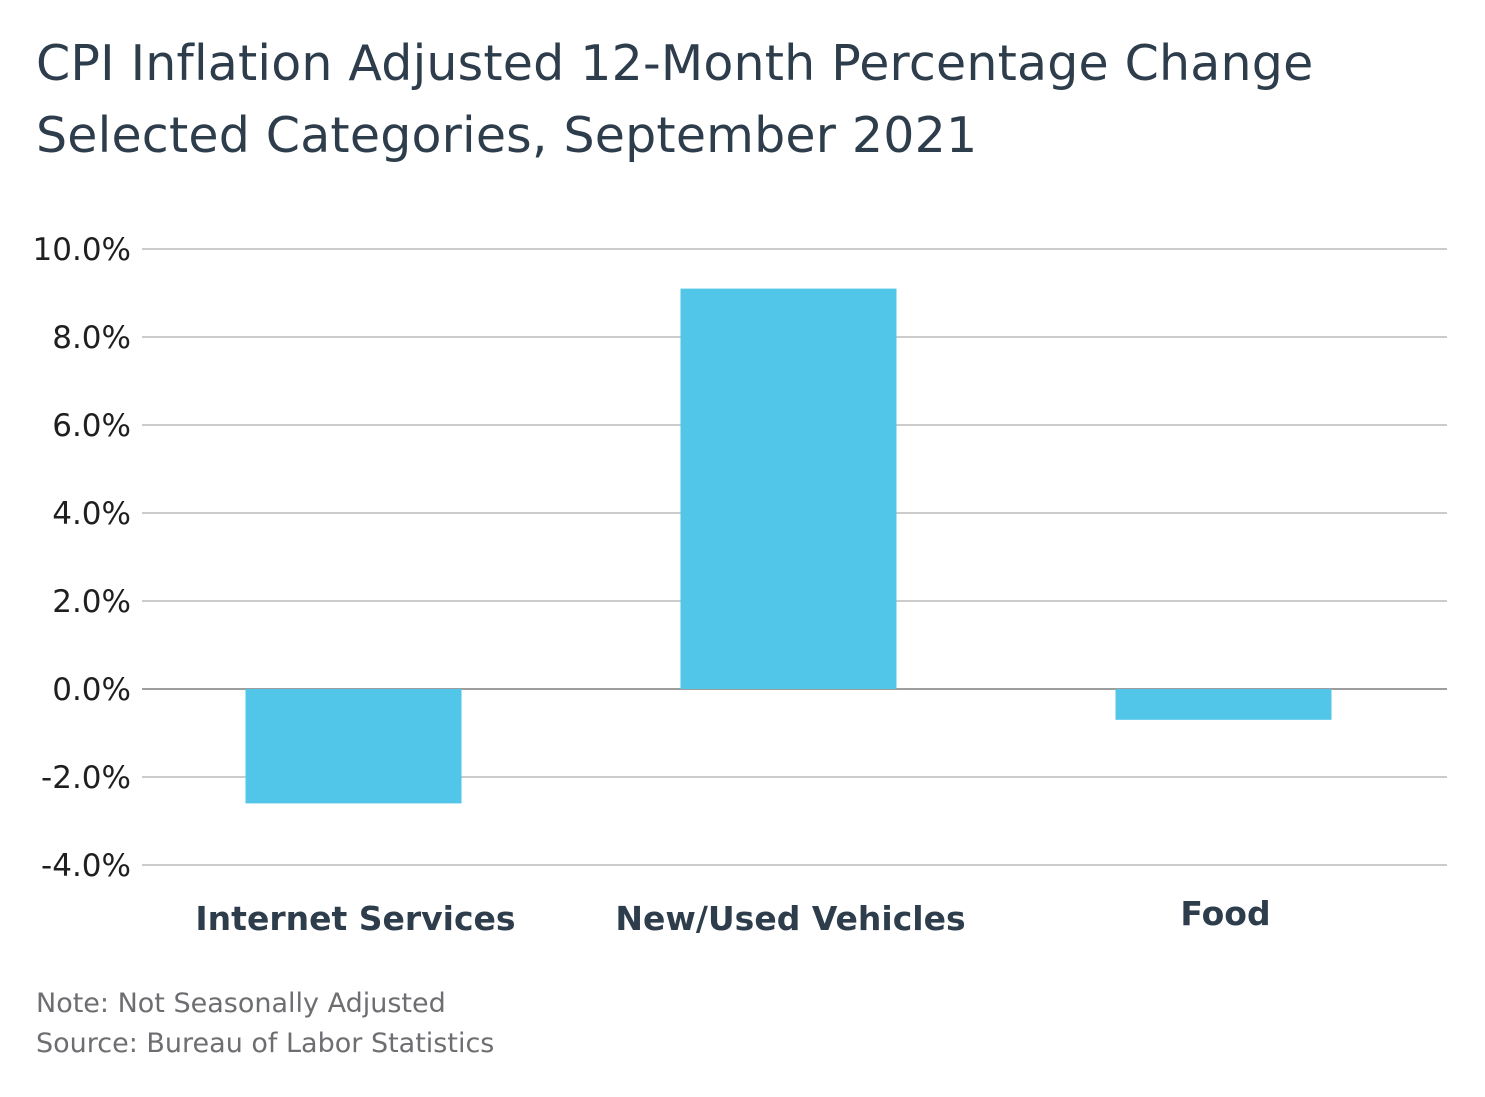  What do you see at coordinates (86, 778) in the screenshot?
I see `y-tick-label: -2.0%` at bounding box center [86, 778].